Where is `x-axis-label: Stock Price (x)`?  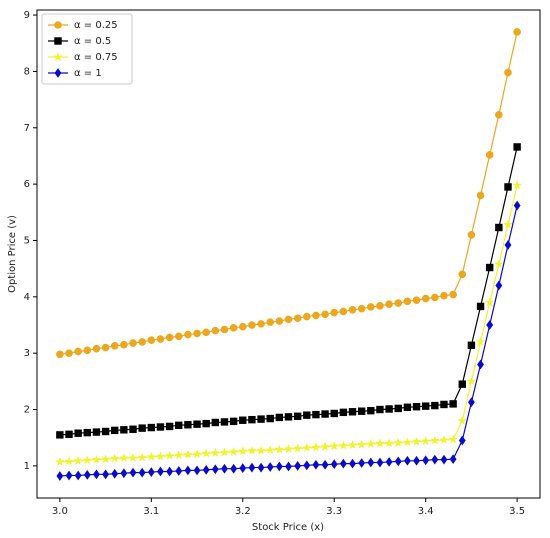
x-axis-label: Stock Price (x) is located at coordinates (288, 527).